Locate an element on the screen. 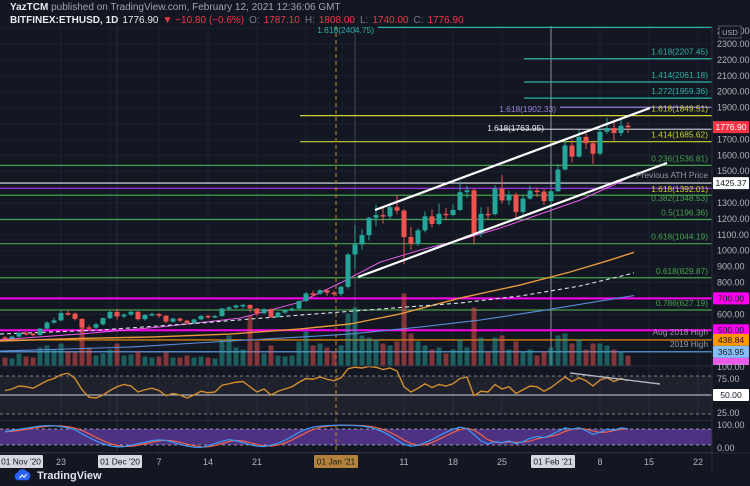  fib-level-label: 0.786(627.19) is located at coordinates (682, 303).